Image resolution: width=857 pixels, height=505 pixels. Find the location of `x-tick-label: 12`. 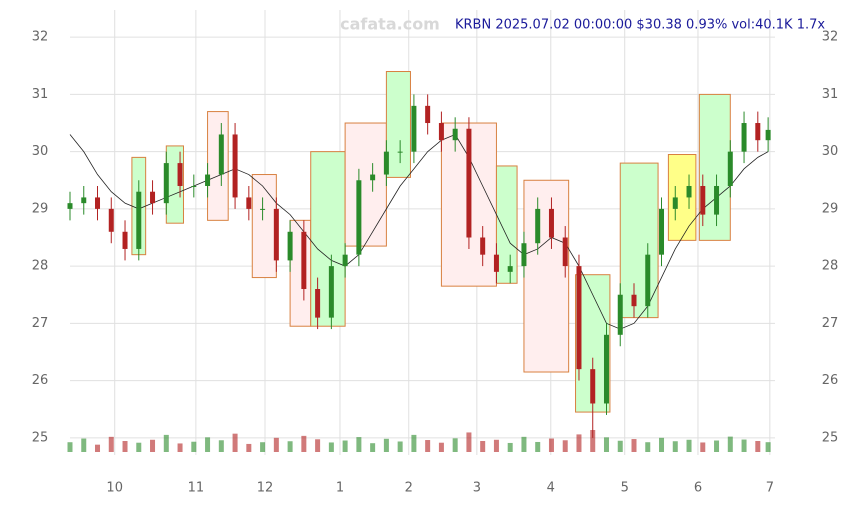

x-tick-label: 12 is located at coordinates (265, 488).